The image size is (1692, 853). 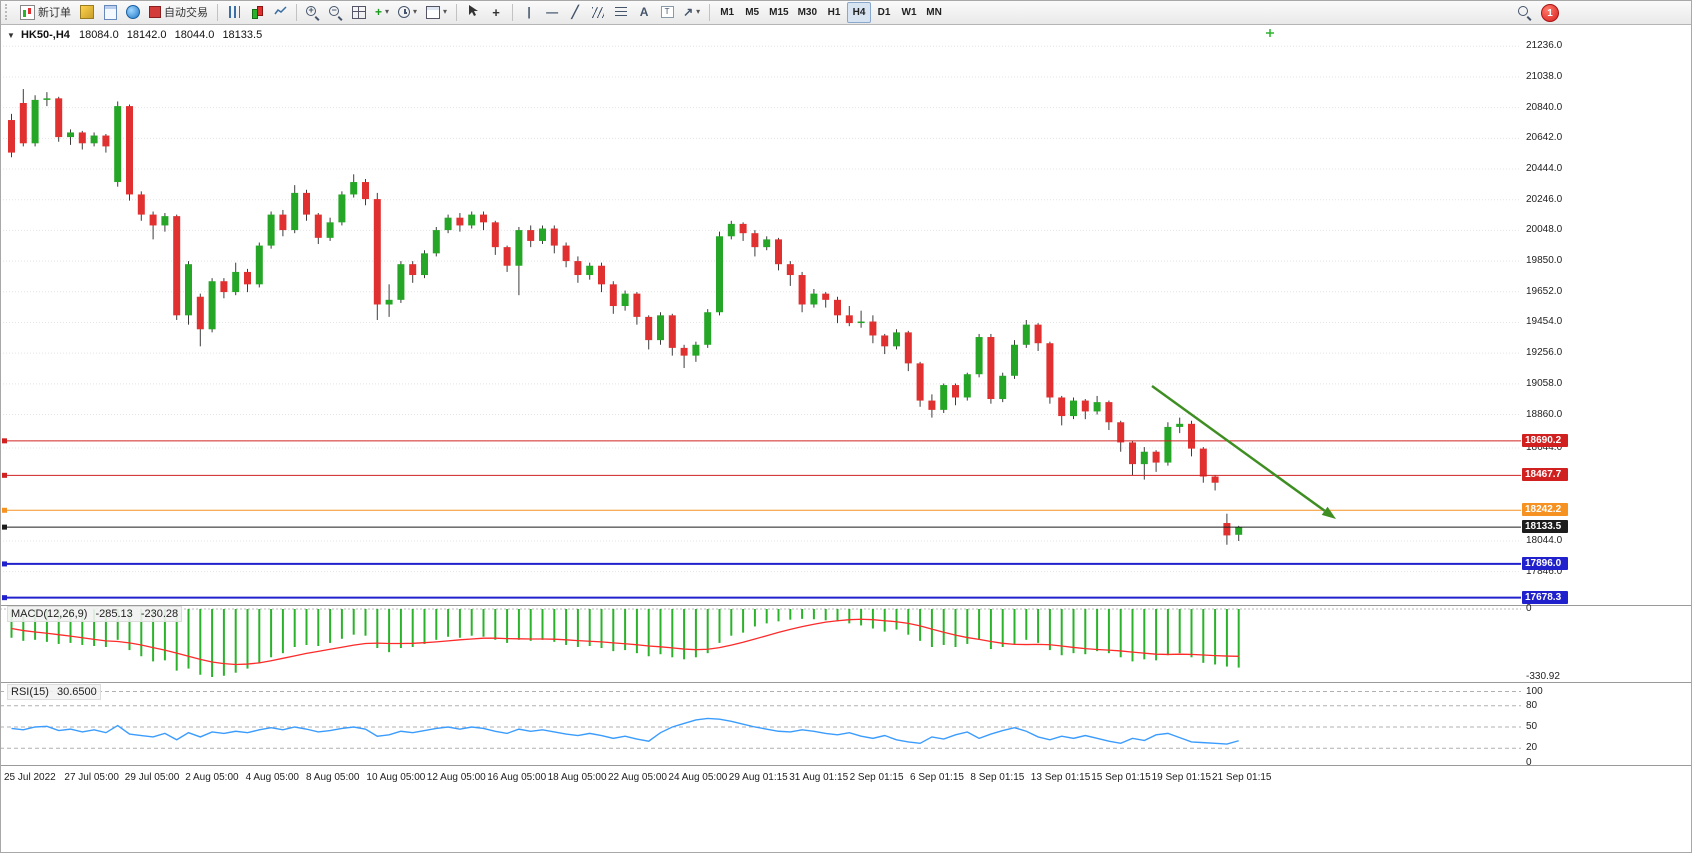 I want to click on time-label: 10 Aug 05:00, so click(x=396, y=777).